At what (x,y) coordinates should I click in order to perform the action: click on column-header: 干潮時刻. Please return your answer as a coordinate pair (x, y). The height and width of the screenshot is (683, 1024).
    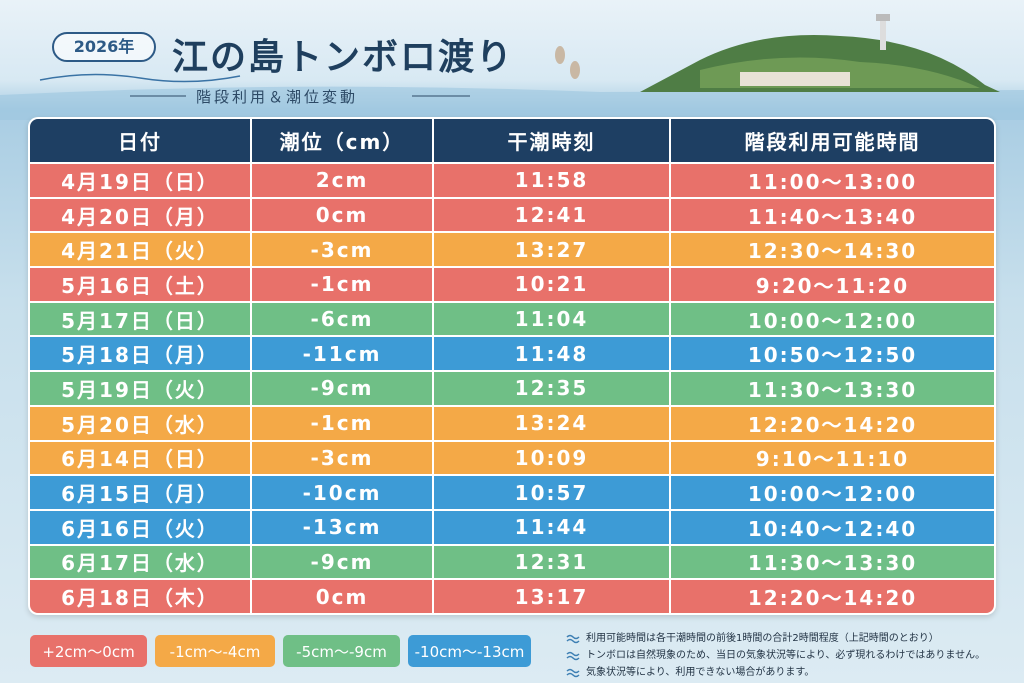
    Looking at the image, I should click on (551, 140).